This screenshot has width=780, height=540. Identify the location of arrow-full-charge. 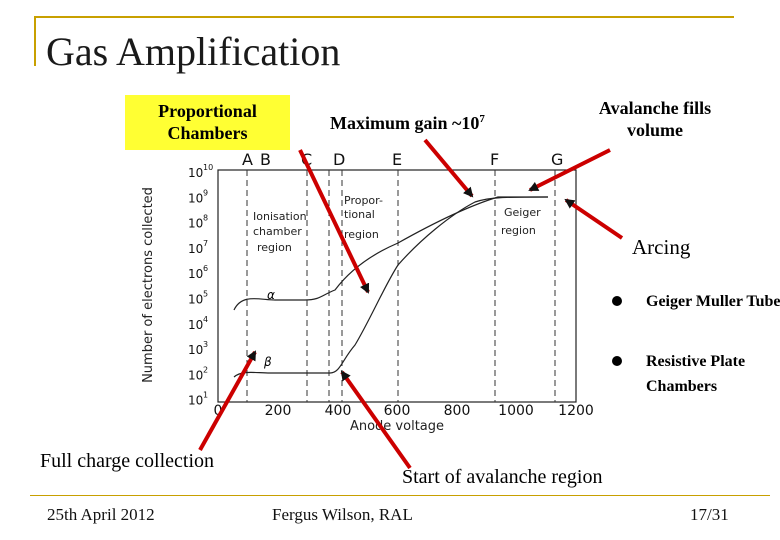
(227, 400).